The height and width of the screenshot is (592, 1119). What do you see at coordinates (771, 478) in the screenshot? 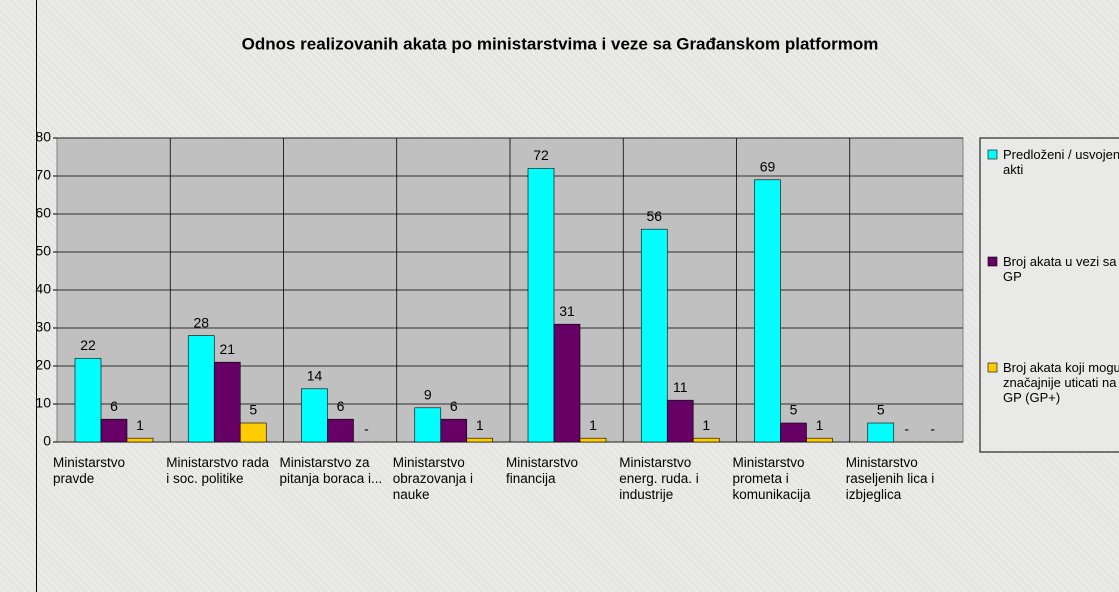
I see `x-tick-label: Ministarstvo prometa i komunikacija` at bounding box center [771, 478].